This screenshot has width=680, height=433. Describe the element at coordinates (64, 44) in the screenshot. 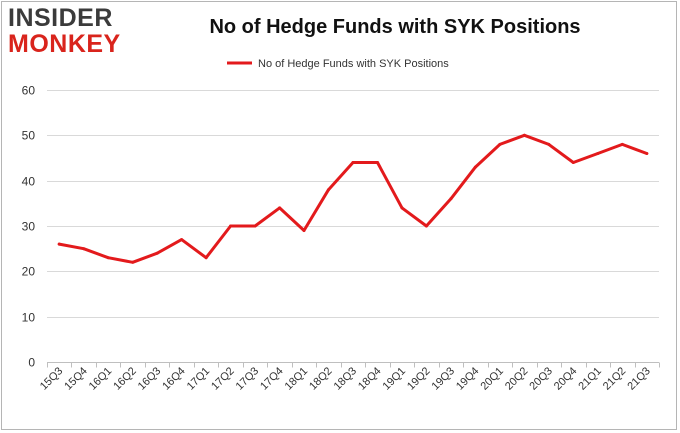

I see `logo-text-bottom: MONKEY` at that location.